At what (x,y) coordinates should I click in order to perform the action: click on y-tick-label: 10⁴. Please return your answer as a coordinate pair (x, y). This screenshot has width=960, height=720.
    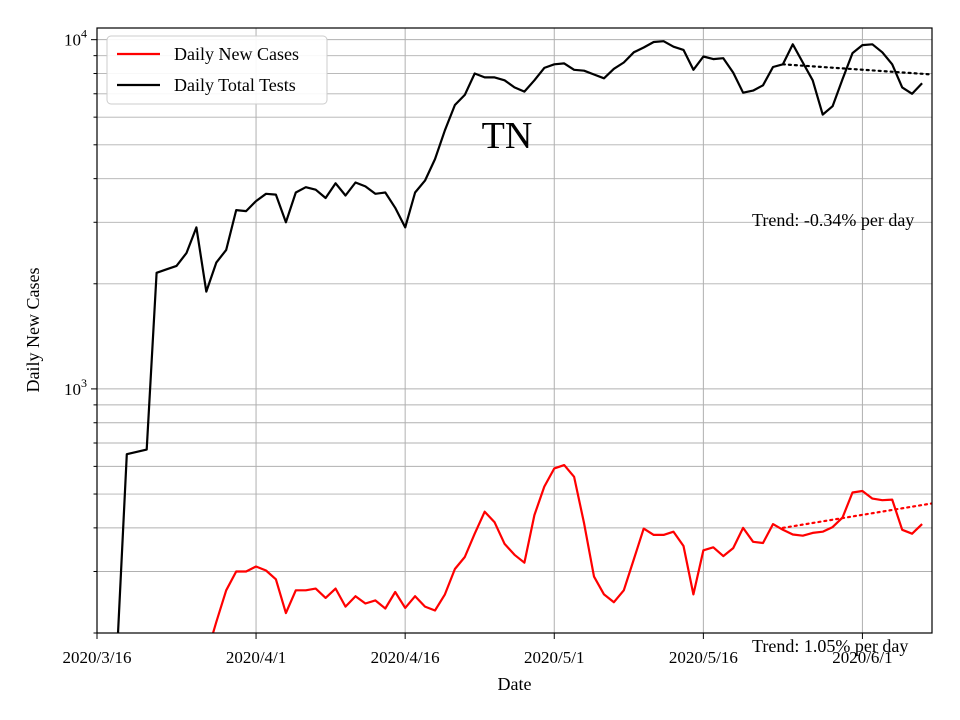
    Looking at the image, I should click on (75, 38).